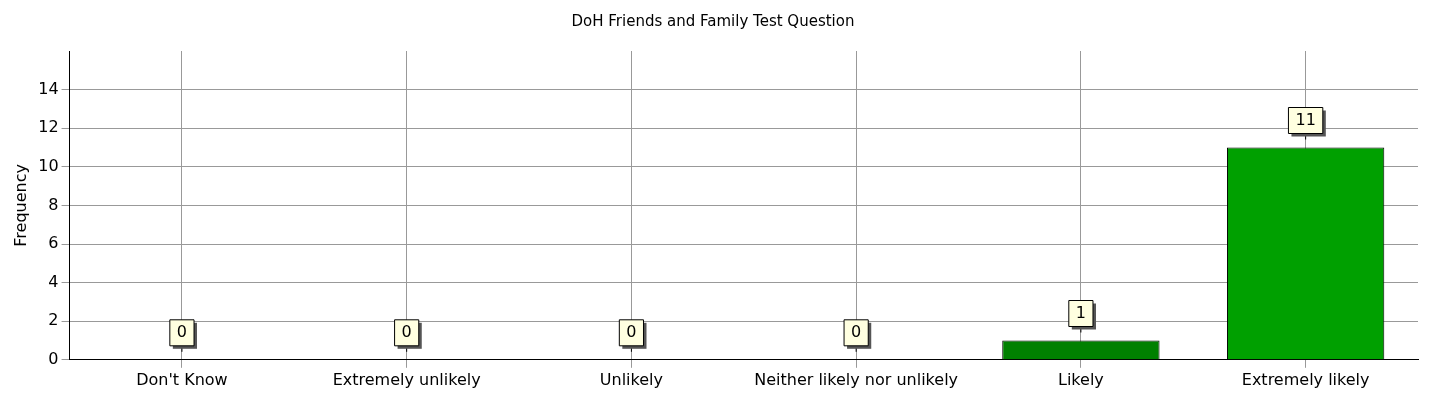 This screenshot has width=1448, height=403. I want to click on y-tick-label: 2, so click(53, 320).